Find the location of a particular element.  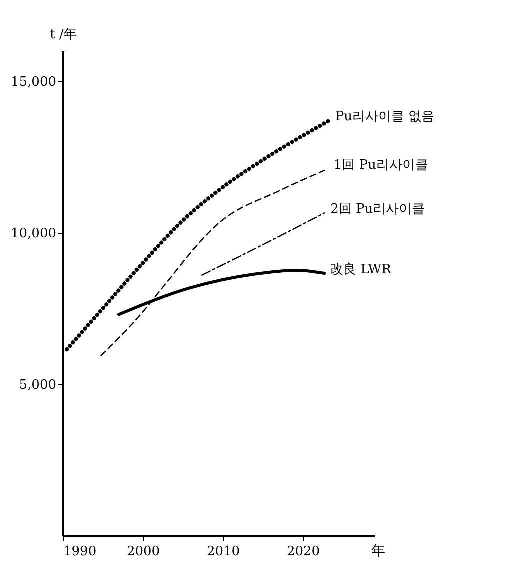

x-axis-title: 年 is located at coordinates (379, 552).